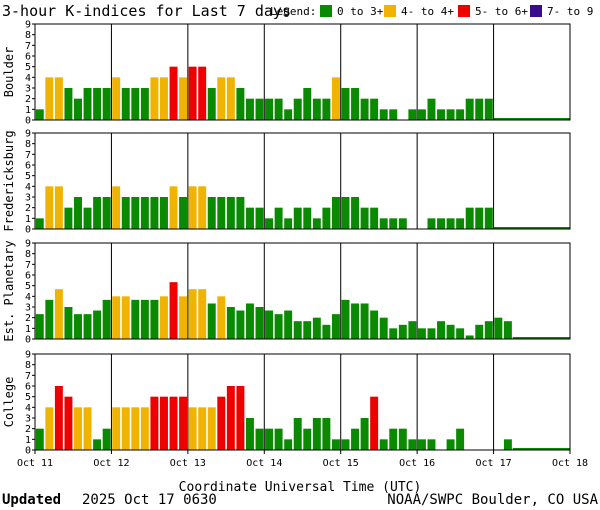 Image resolution: width=600 pixels, height=510 pixels. Describe the element at coordinates (149, 500) in the screenshot. I see `footer-updated-value: 2025 Oct 17 0630` at that location.